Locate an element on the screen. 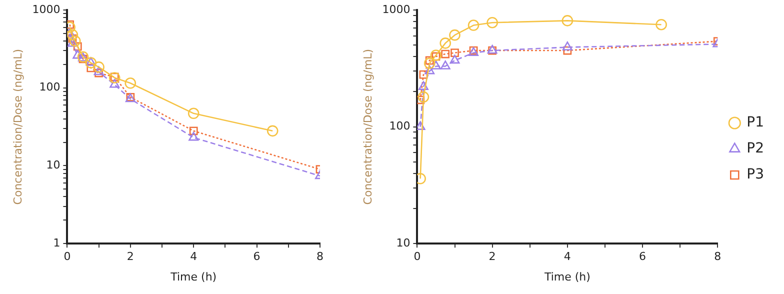 The width and height of the screenshot is (784, 294). legend-label: P1 is located at coordinates (755, 122).